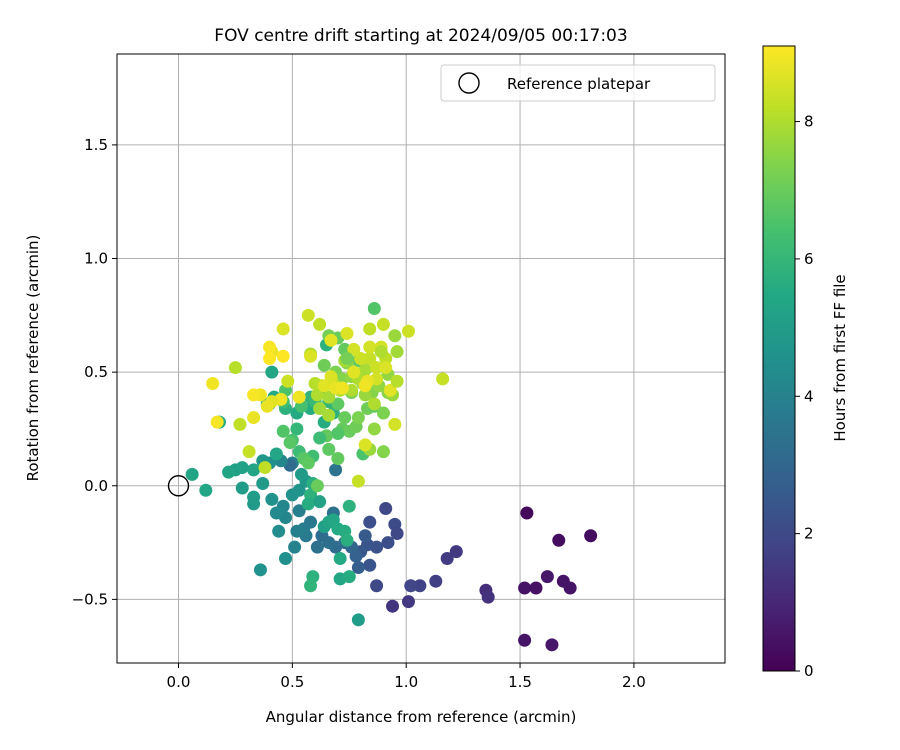  What do you see at coordinates (634, 682) in the screenshot?
I see `x-tick-label: 2.0` at bounding box center [634, 682].